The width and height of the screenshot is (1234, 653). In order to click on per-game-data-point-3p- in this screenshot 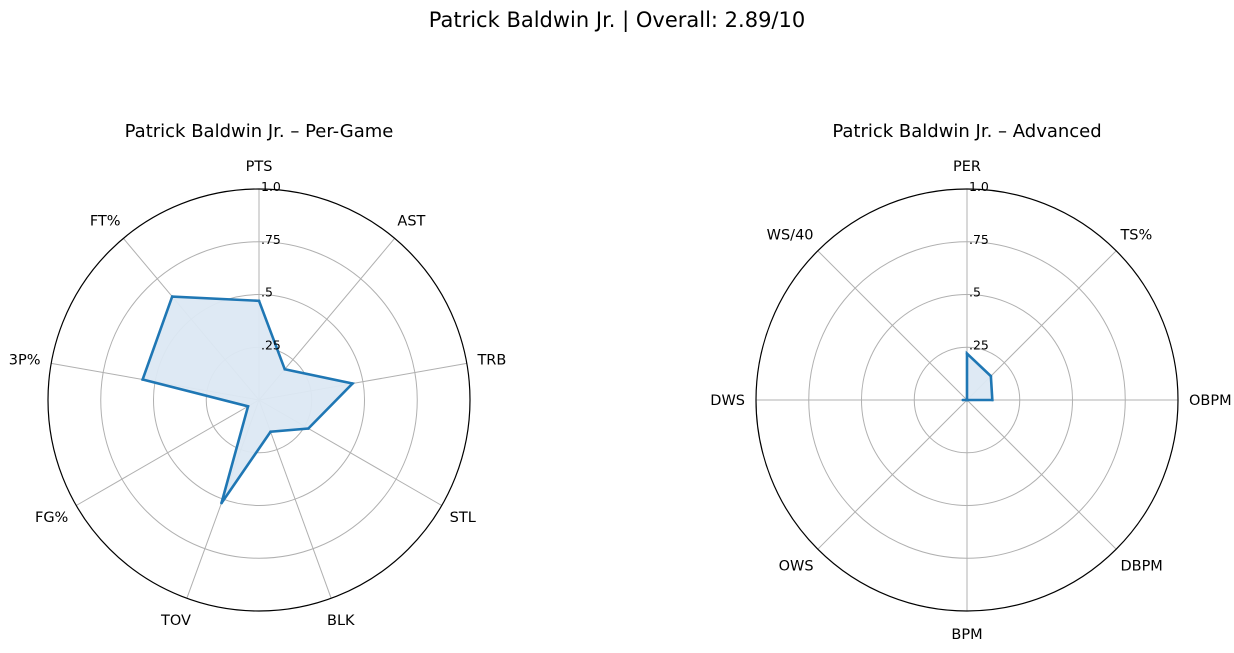, I will do `click(142, 379)`.